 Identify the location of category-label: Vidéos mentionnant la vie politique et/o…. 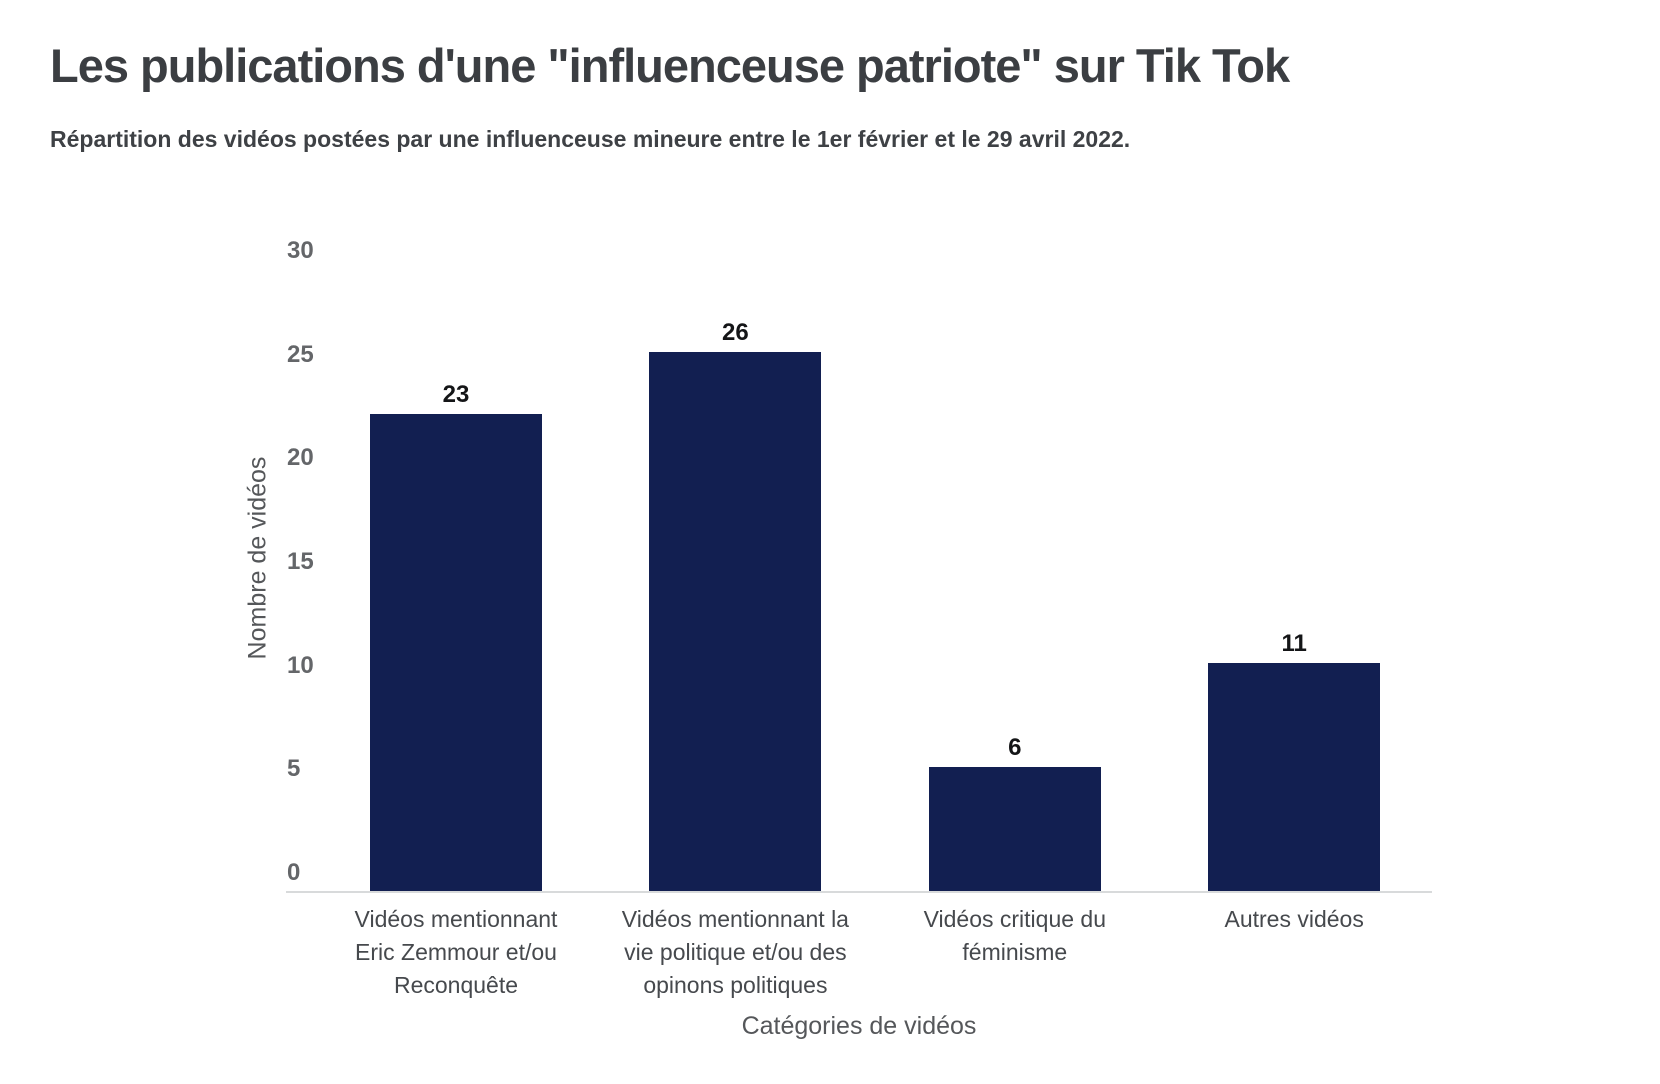
(735, 952).